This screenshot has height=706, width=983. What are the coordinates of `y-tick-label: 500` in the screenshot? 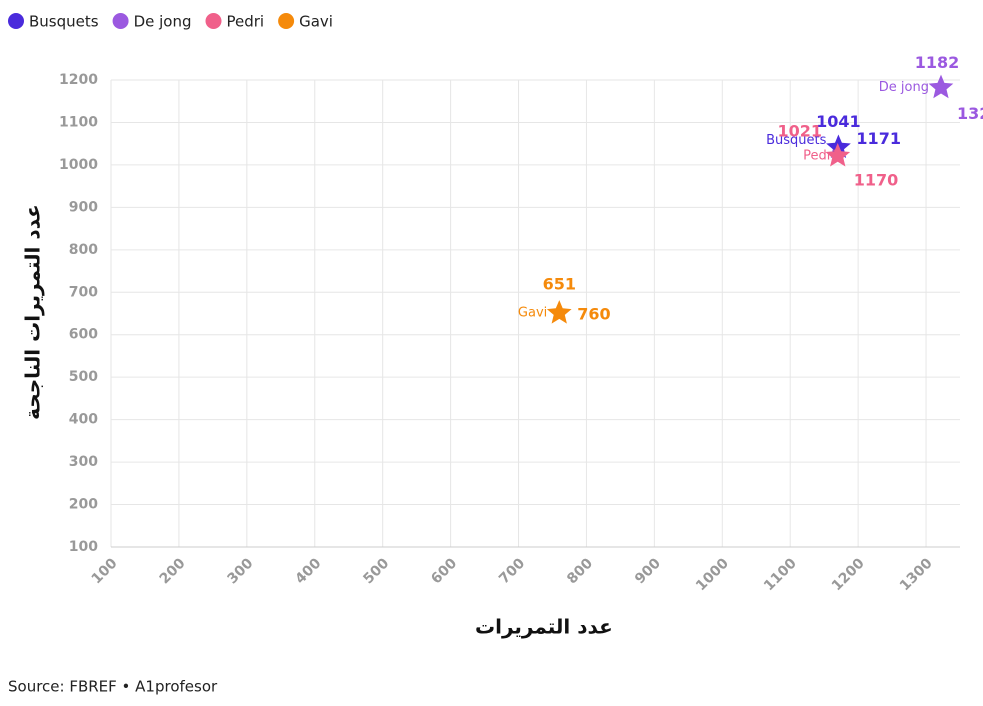 It's located at (83, 377).